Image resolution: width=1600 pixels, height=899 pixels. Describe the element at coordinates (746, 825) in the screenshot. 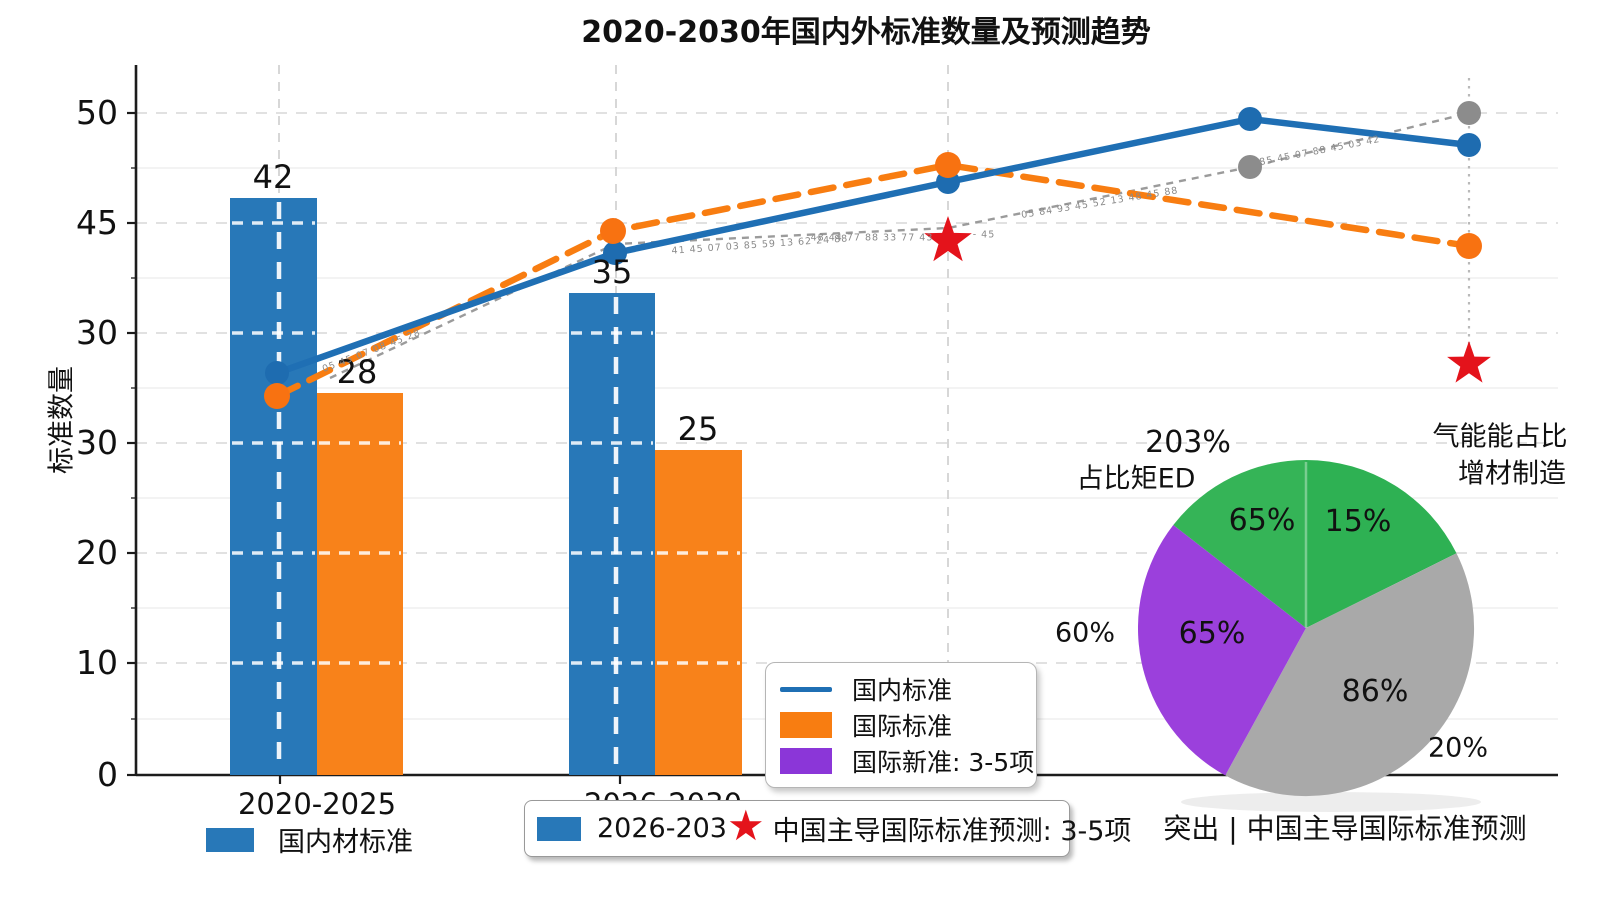

I see `red-star-icon: ★` at that location.